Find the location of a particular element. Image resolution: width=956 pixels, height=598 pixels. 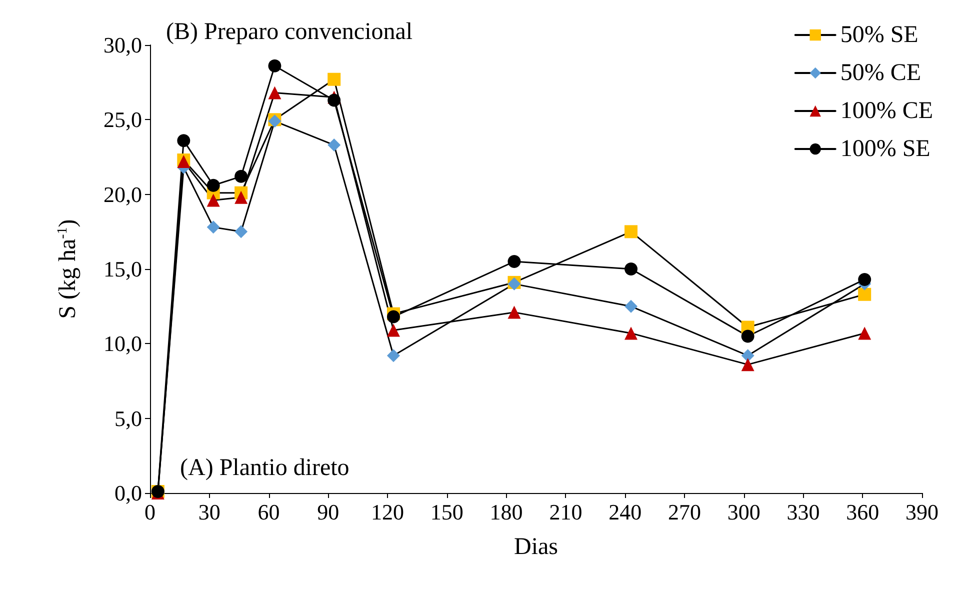

x-tick-label: 30 is located at coordinates (209, 512).